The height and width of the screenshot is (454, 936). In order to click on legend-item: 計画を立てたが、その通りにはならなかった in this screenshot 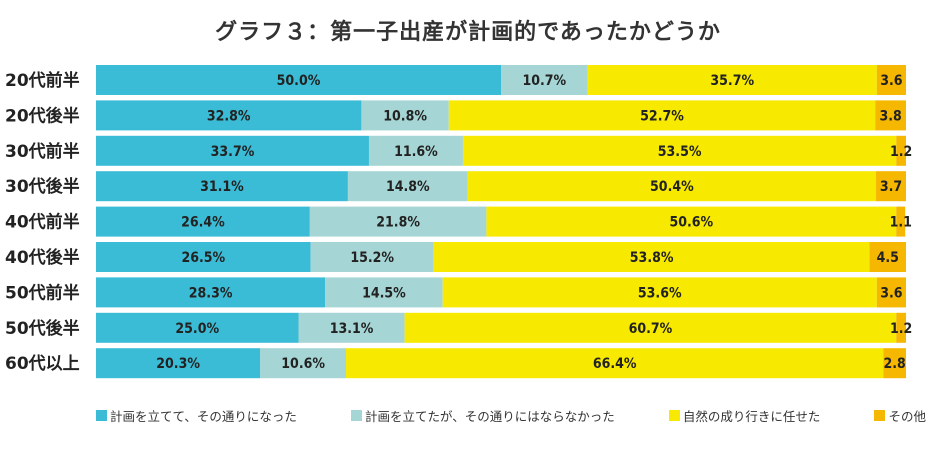, I will do `click(482, 415)`.